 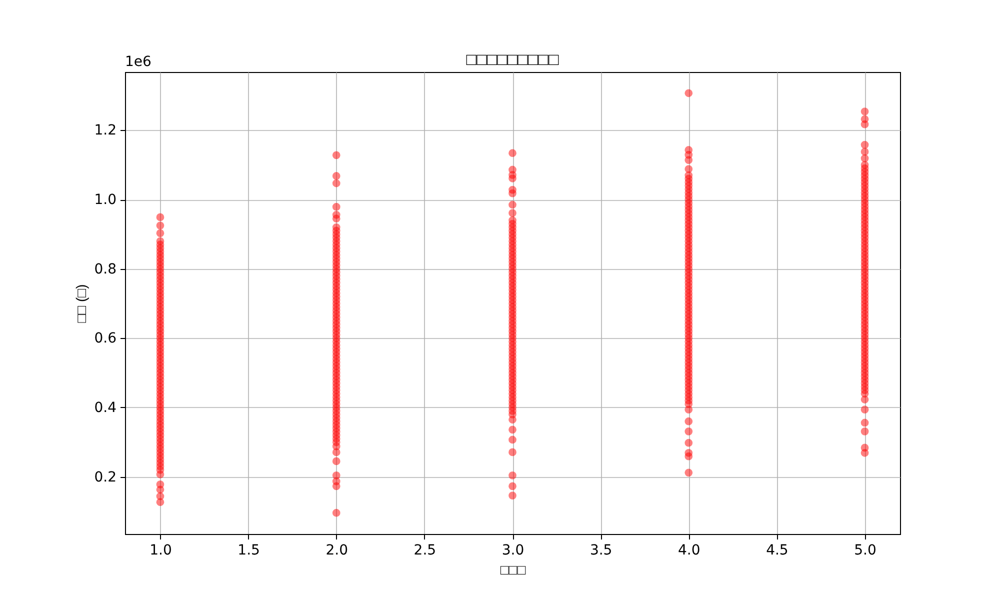 What do you see at coordinates (337, 550) in the screenshot?
I see `x-tick-label: 2.0` at bounding box center [337, 550].